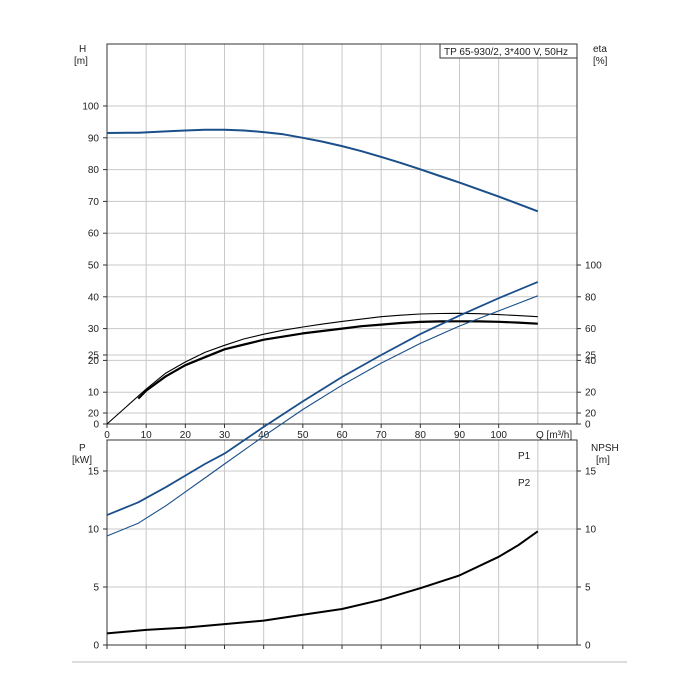  I want to click on series-label-p1: P1, so click(524, 456).